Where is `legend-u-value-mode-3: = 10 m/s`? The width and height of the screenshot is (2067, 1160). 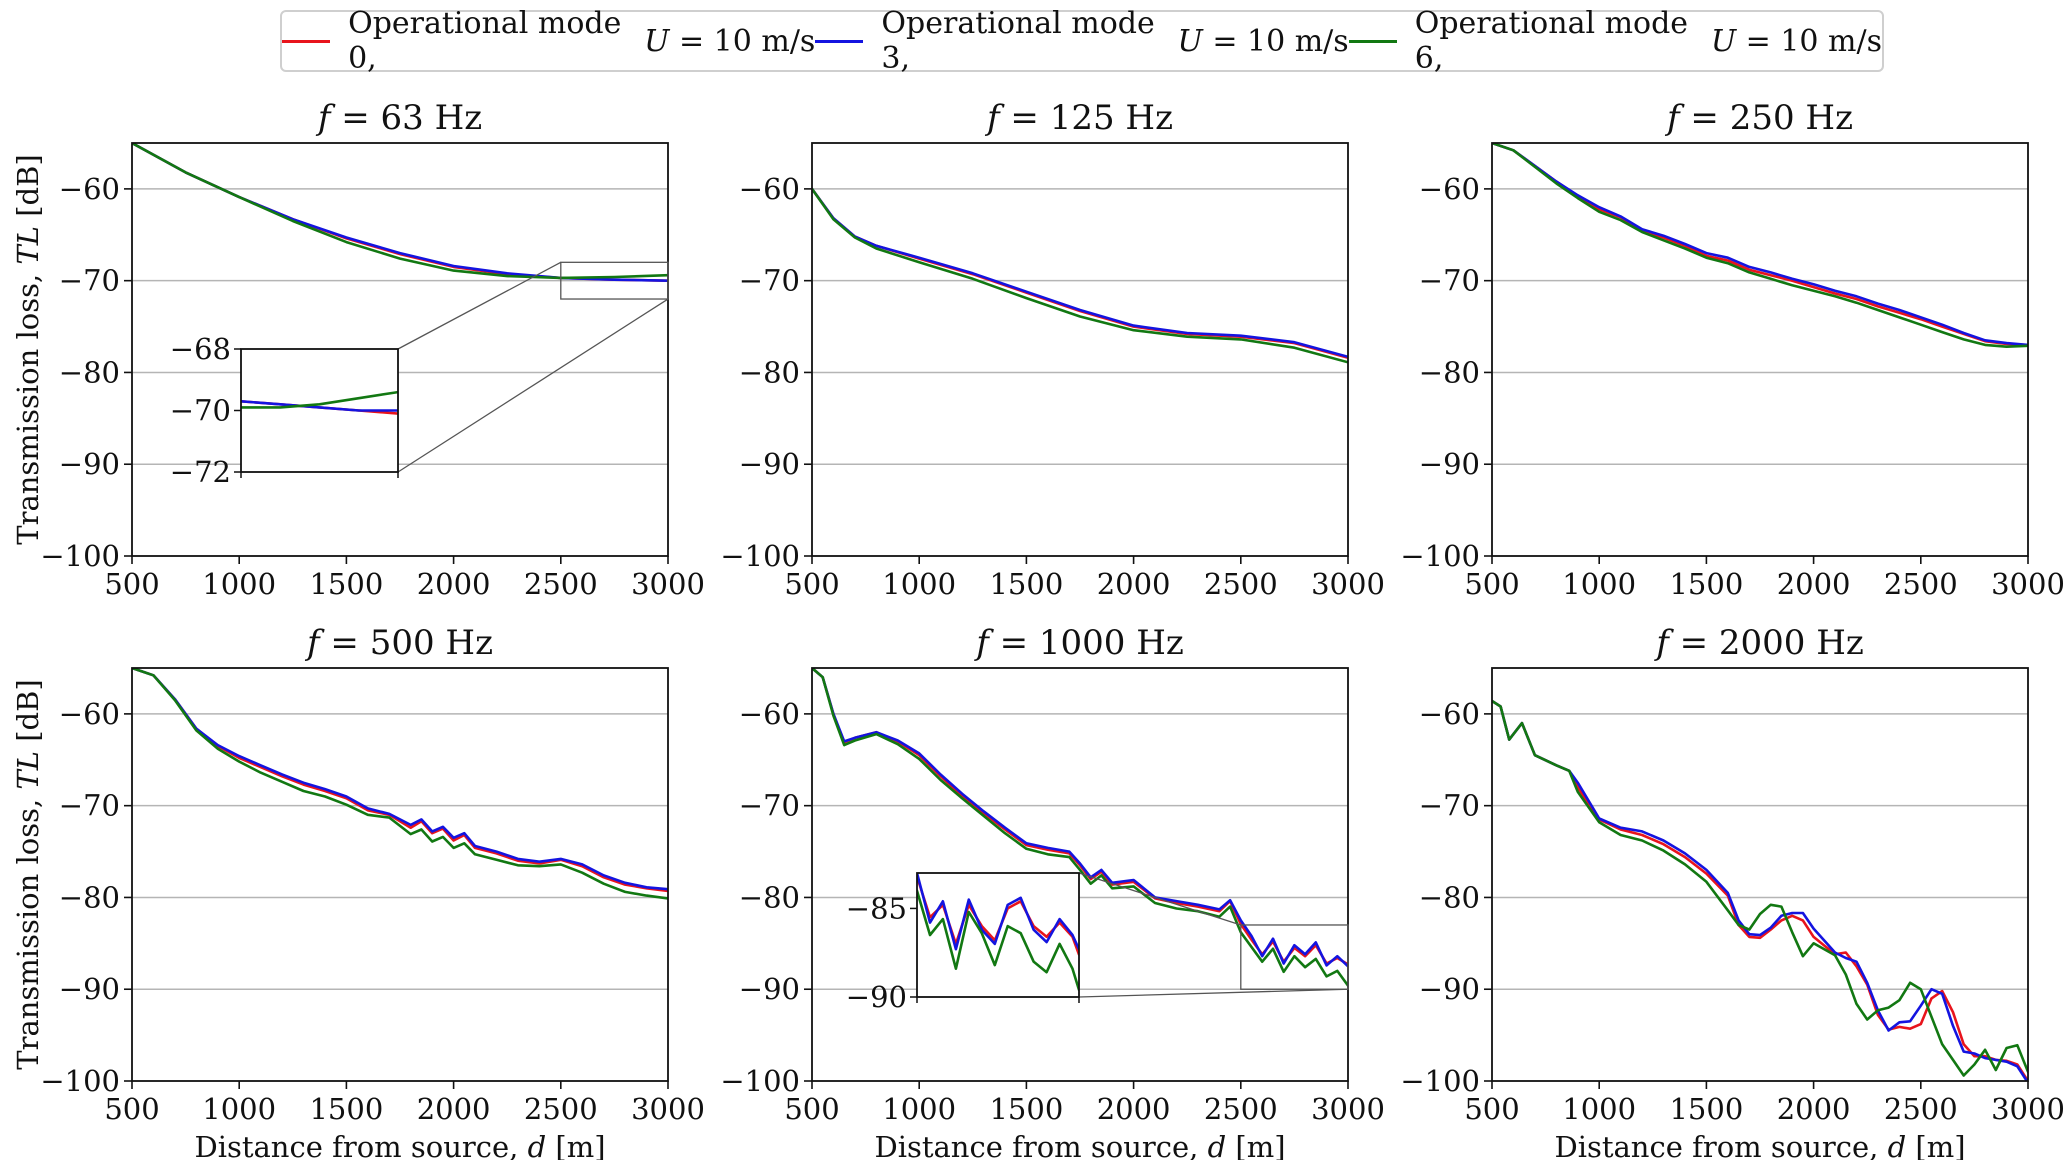 legend-u-value-mode-3: = 10 m/s is located at coordinates (1275, 41).